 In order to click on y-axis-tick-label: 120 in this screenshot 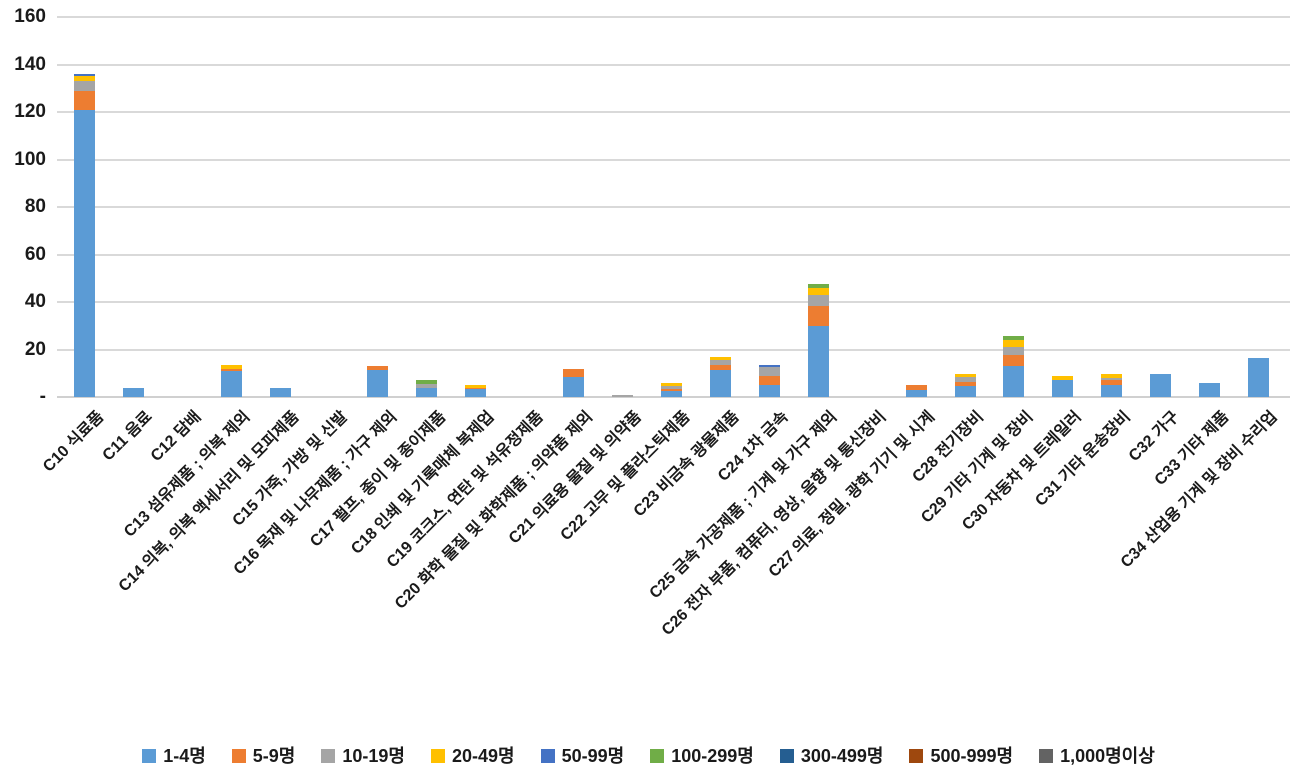, I will do `click(30, 111)`.